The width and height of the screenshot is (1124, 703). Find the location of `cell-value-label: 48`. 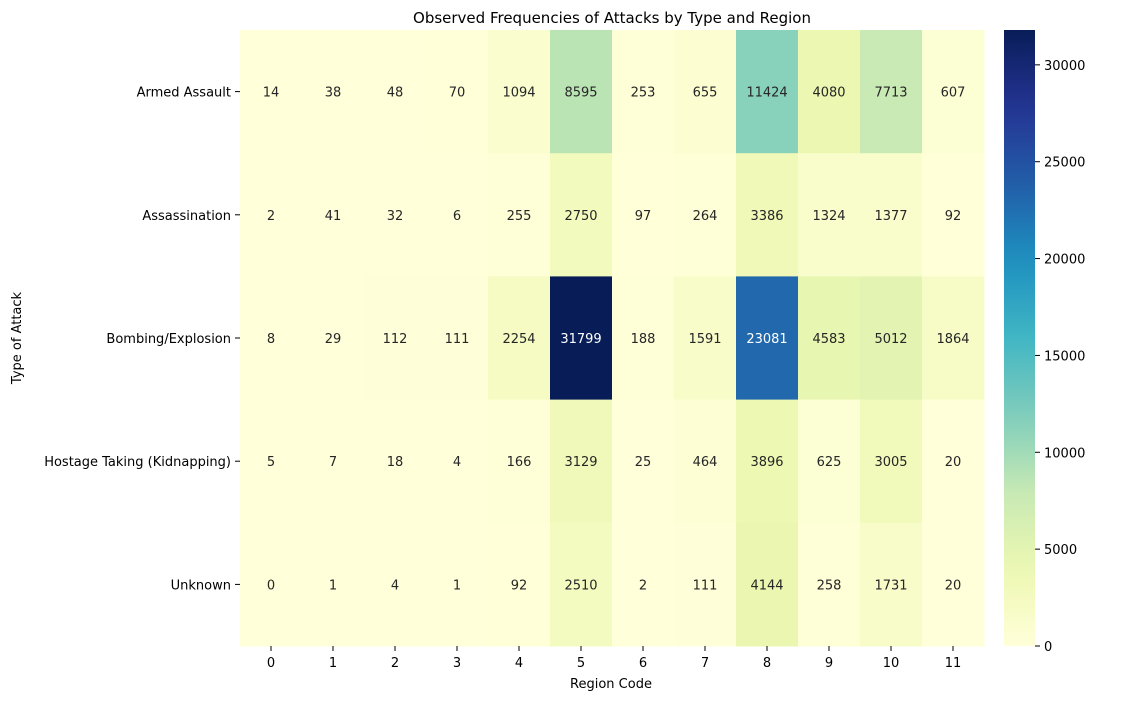

cell-value-label: 48 is located at coordinates (395, 93).